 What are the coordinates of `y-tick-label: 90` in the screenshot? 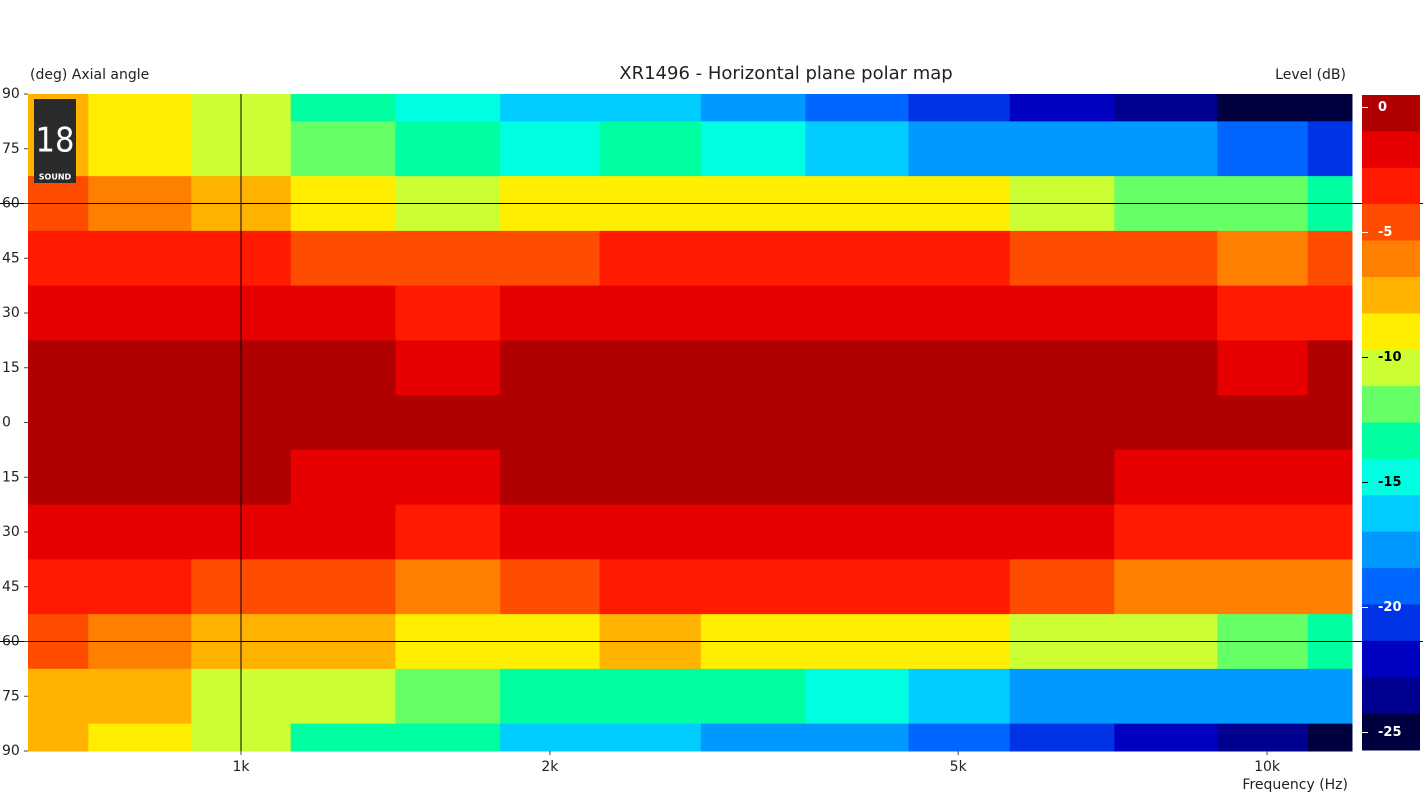 It's located at (11, 751).